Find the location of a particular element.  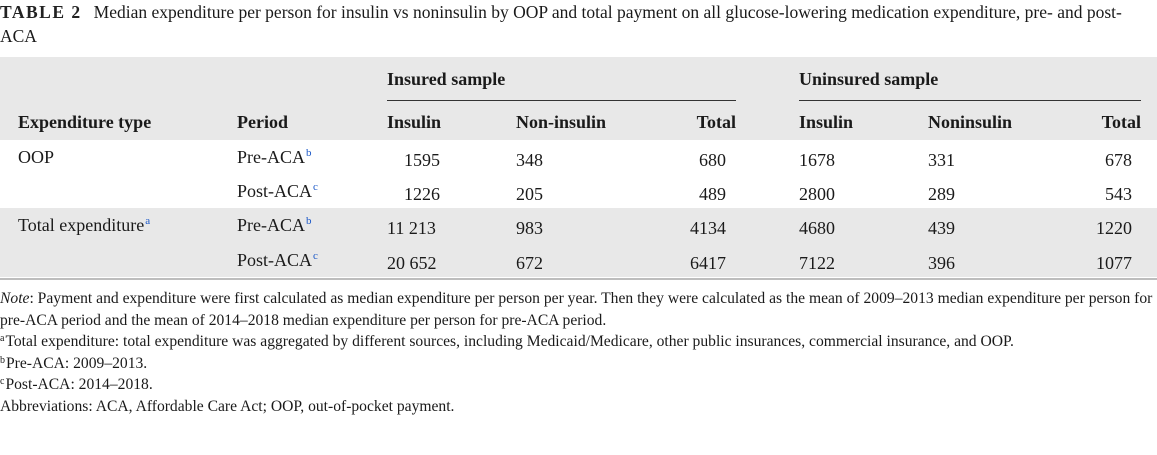

table-cell: 1595 is located at coordinates (422, 160).